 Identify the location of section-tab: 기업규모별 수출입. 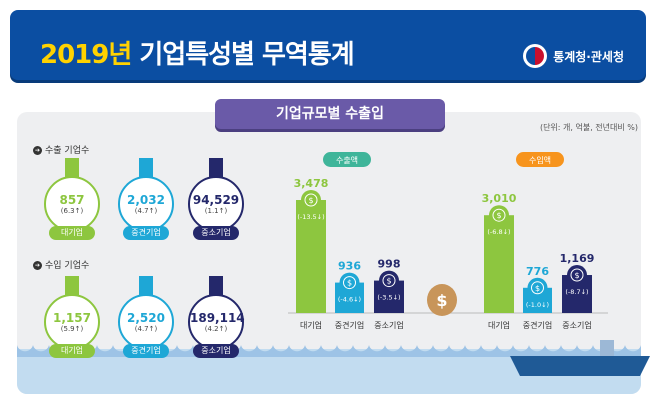
(330, 114).